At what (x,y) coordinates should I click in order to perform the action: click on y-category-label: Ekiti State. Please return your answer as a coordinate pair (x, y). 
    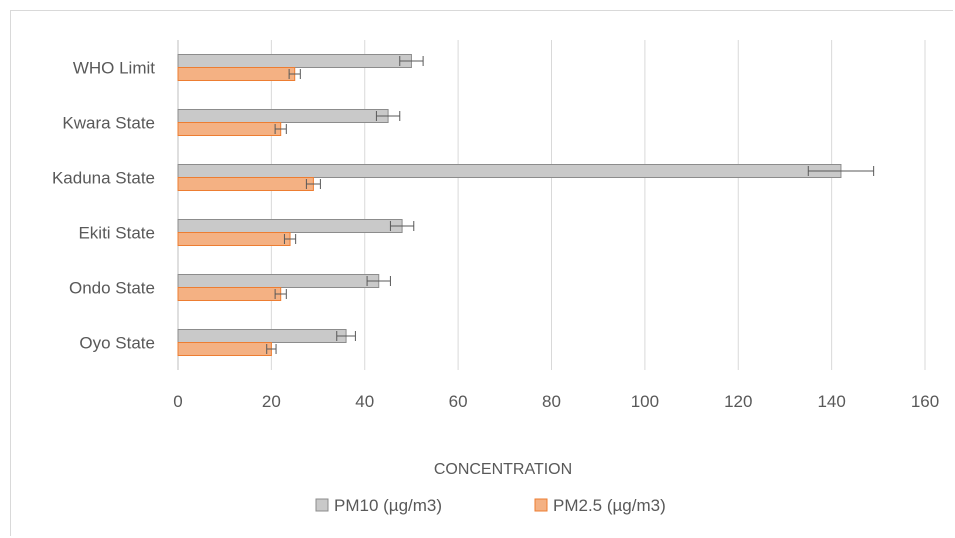
    Looking at the image, I should click on (116, 233).